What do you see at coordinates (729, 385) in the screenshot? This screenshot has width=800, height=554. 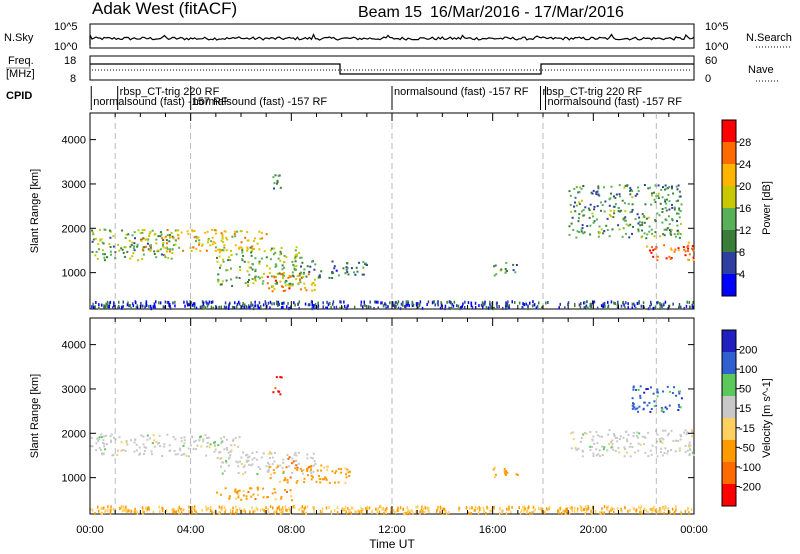 I see `colorbar-swatch` at bounding box center [729, 385].